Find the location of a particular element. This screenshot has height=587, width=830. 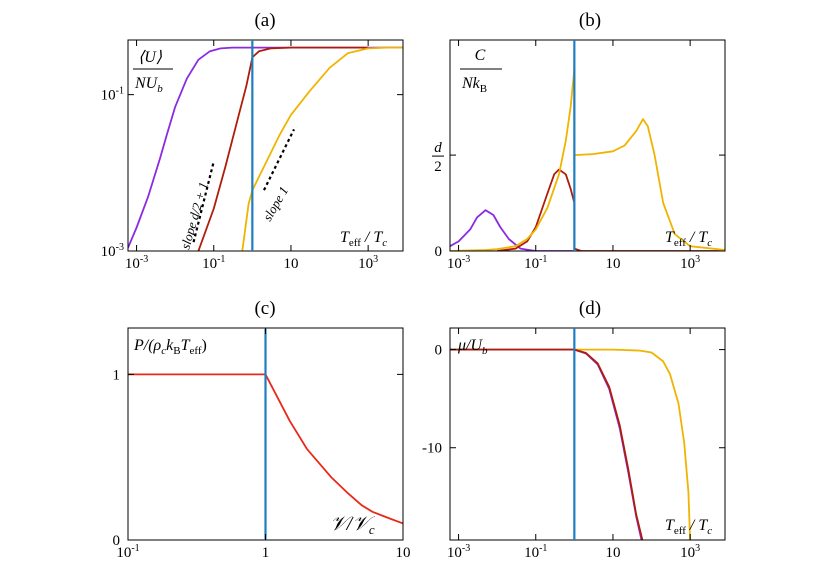

panel-b-ylabel: C NkB is located at coordinates (481, 71).